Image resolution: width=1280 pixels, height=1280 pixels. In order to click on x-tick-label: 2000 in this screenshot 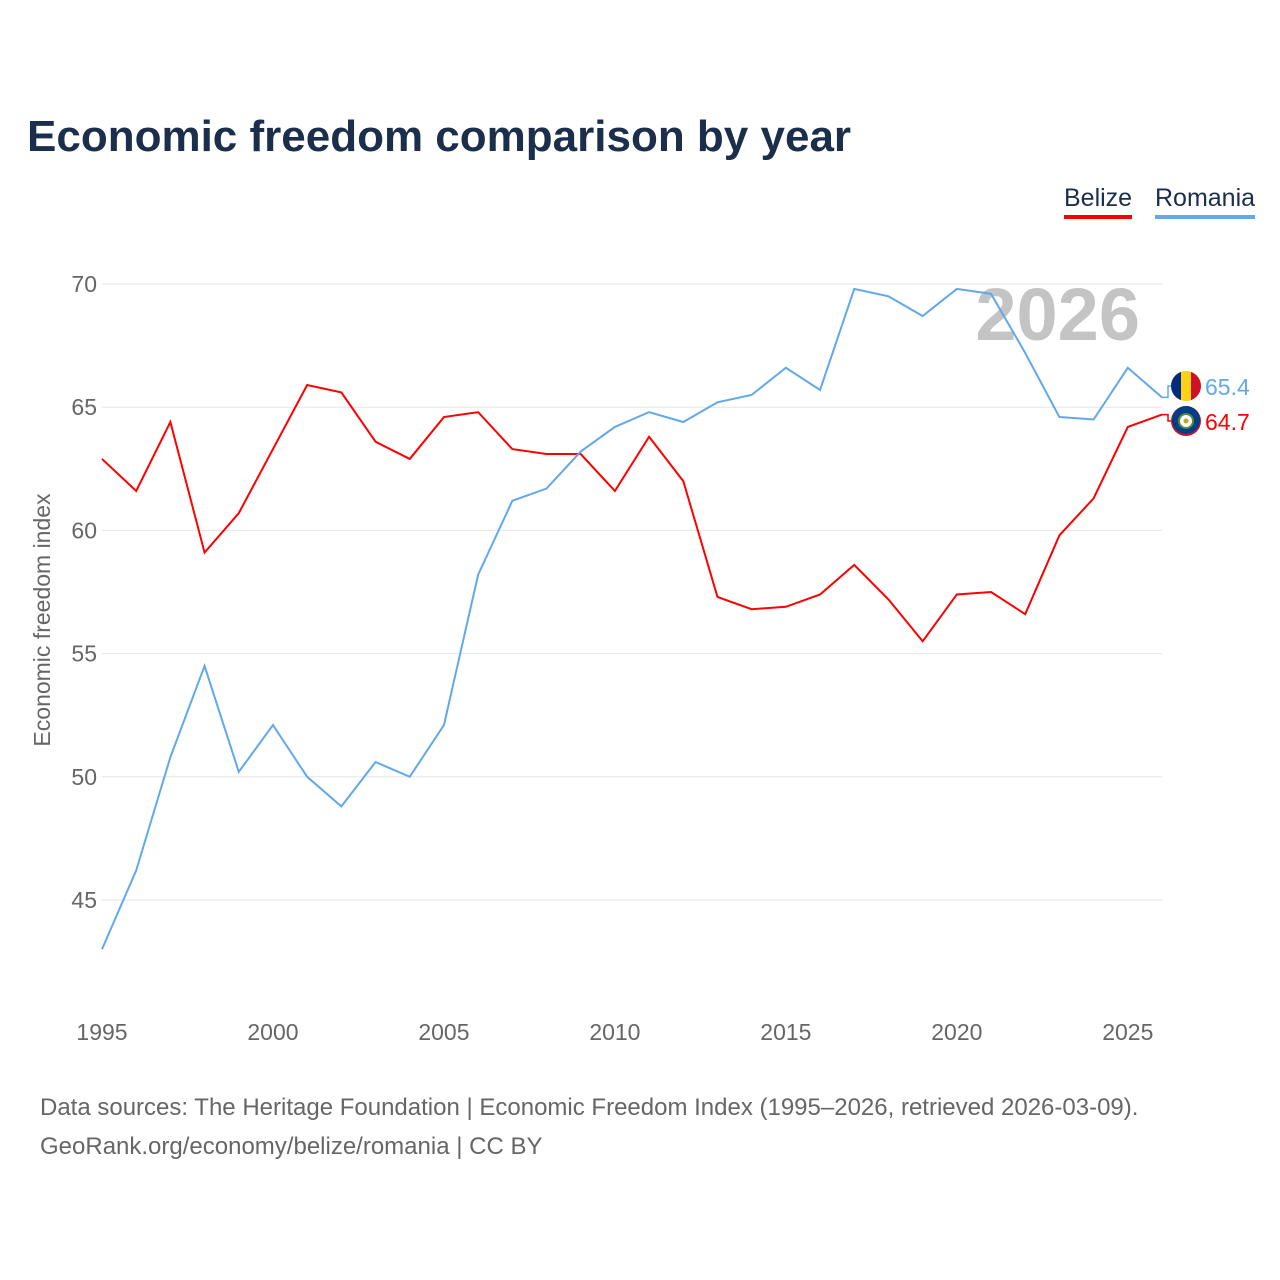, I will do `click(272, 1032)`.